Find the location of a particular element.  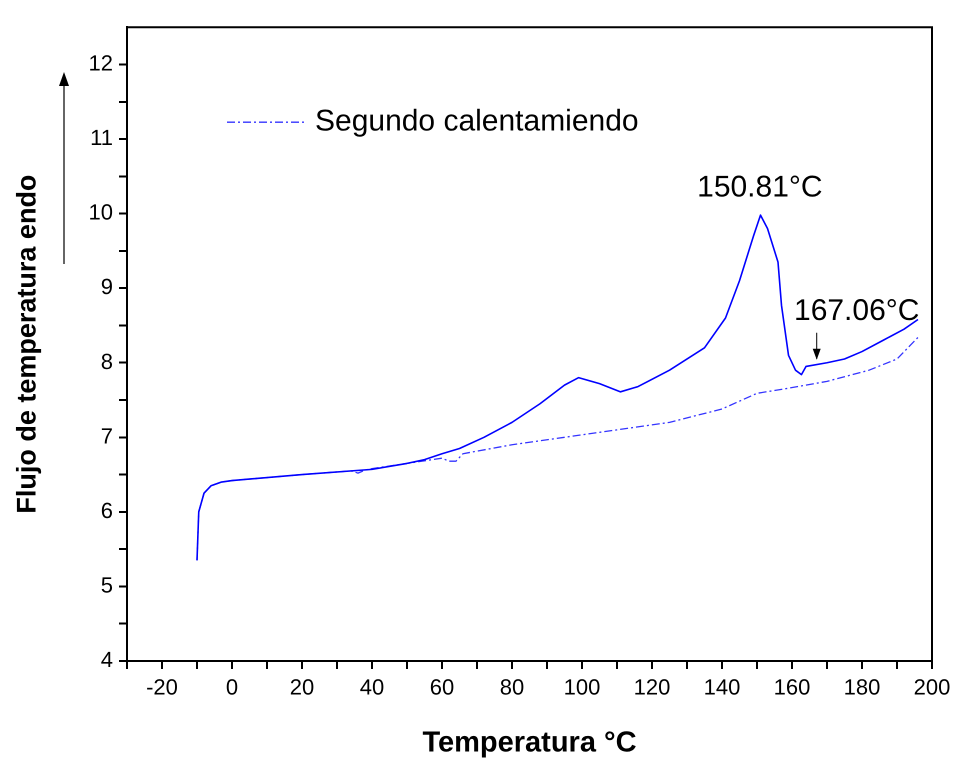

x-tick-label: 60 is located at coordinates (442, 687).